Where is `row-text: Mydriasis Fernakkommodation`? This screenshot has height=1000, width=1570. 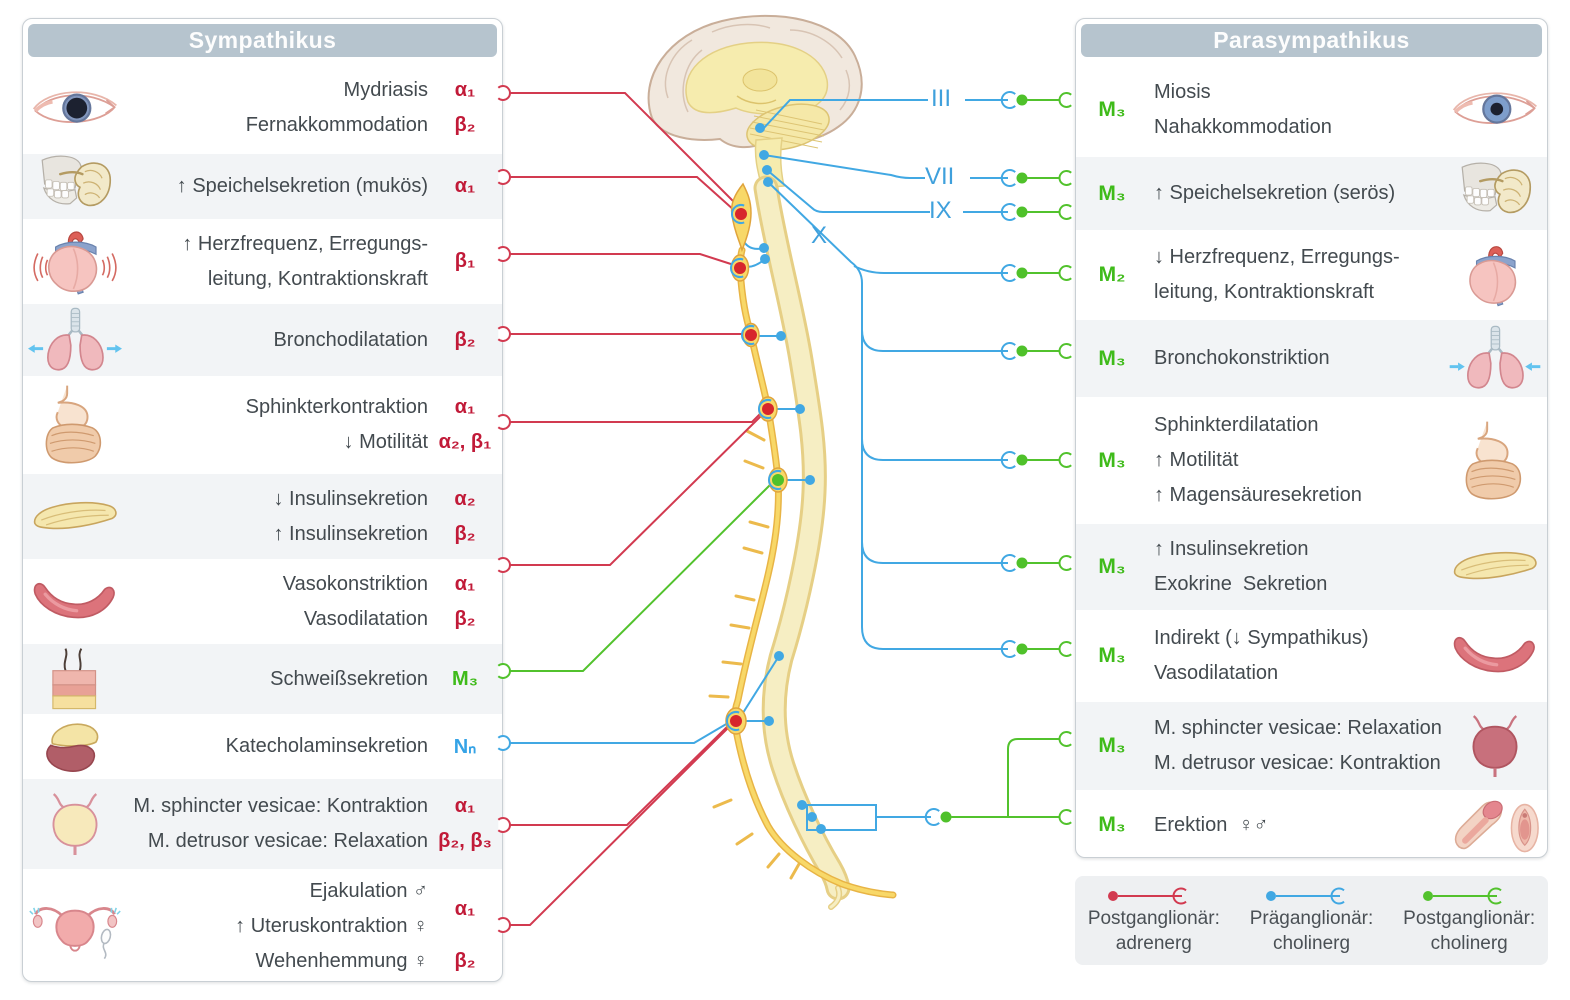 row-text: Mydriasis Fernakkommodation is located at coordinates (277, 108).